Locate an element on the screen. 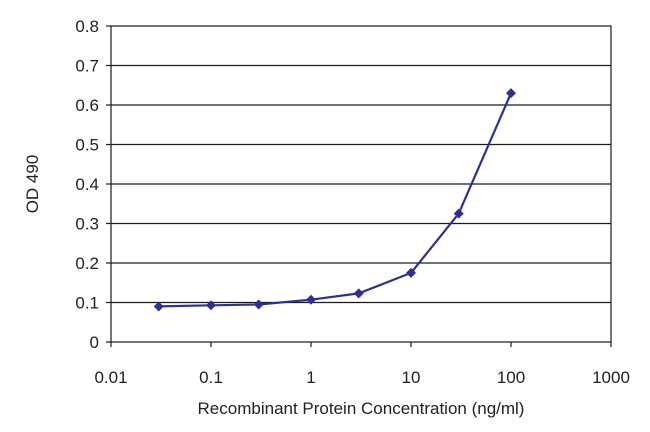 The height and width of the screenshot is (432, 650). y-tick-label: 0.2 is located at coordinates (87, 263).